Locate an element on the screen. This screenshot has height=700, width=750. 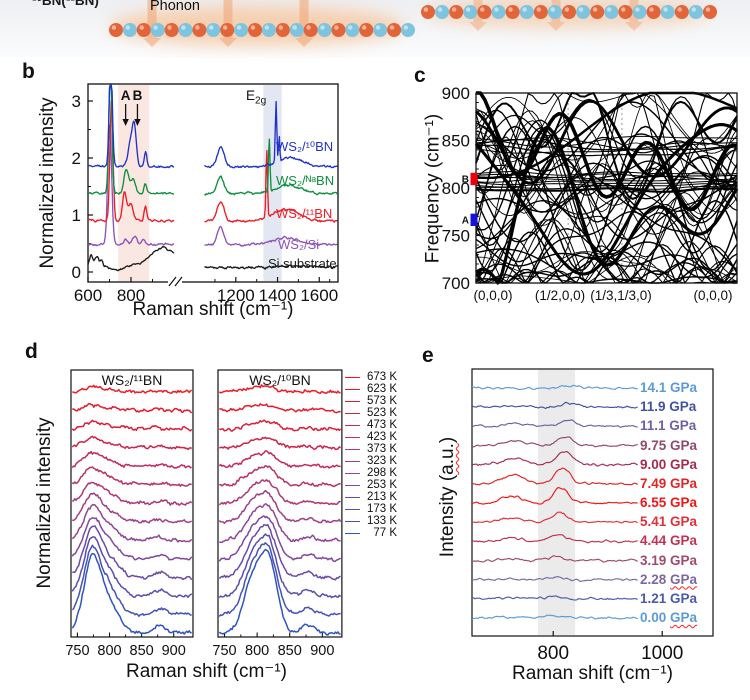
pressure-label: 7.49 GPa is located at coordinates (668, 483).